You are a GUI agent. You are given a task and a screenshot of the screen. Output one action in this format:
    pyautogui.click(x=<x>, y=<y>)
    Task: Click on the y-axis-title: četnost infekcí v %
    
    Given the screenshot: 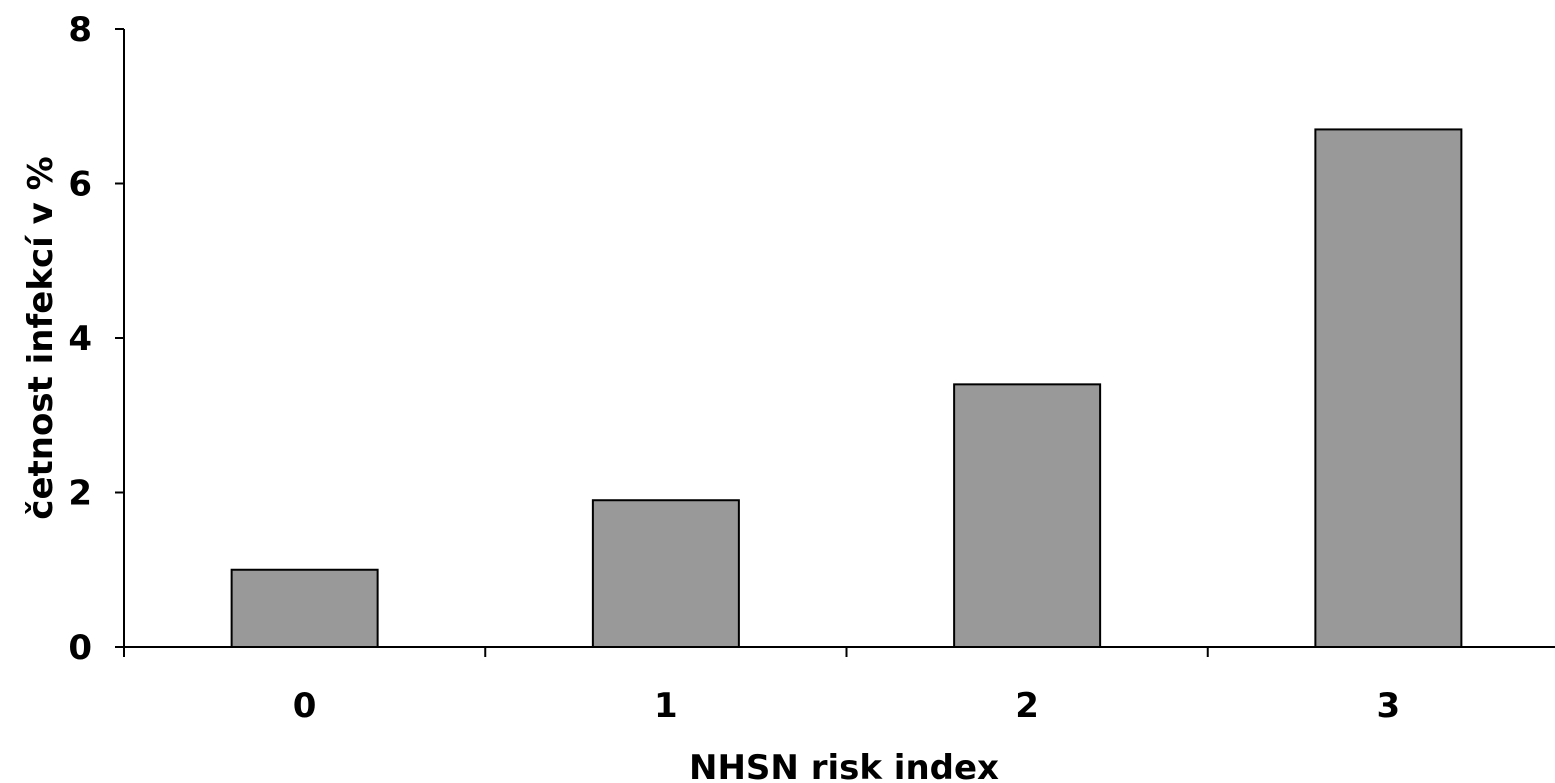 What is the action you would take?
    pyautogui.click(x=41, y=337)
    